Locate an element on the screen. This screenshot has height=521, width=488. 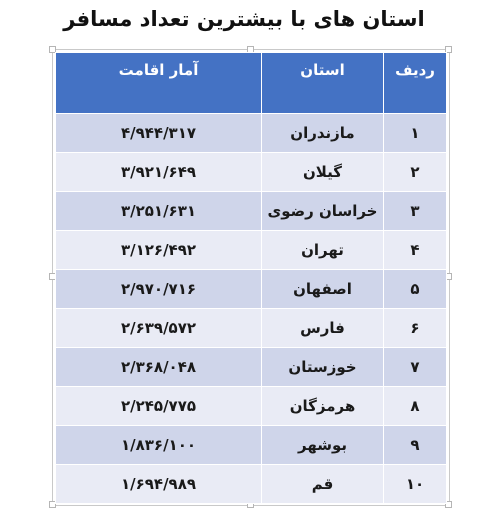
stat-cell: ۱/۸۳۶/۱۰۰ is located at coordinates (158, 445).